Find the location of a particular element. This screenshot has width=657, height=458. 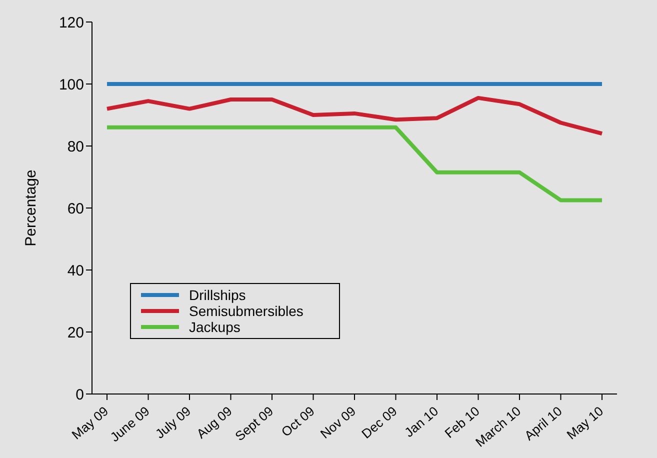

x-tick-label: Sept 09 is located at coordinates (254, 423).